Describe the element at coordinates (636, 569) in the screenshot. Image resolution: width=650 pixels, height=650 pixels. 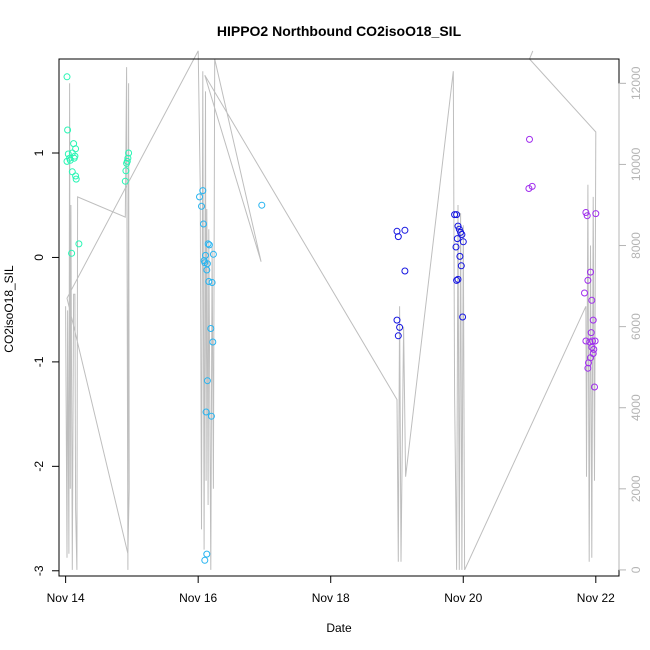
I see `y2-tick-label: 0` at that location.